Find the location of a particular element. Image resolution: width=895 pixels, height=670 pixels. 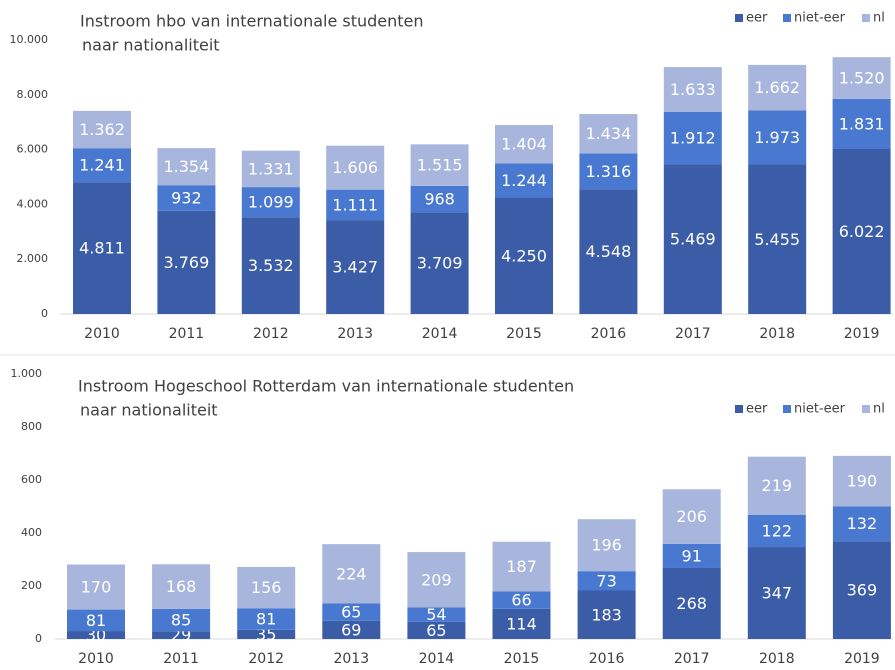

x-tick-label: 2015 is located at coordinates (524, 334).